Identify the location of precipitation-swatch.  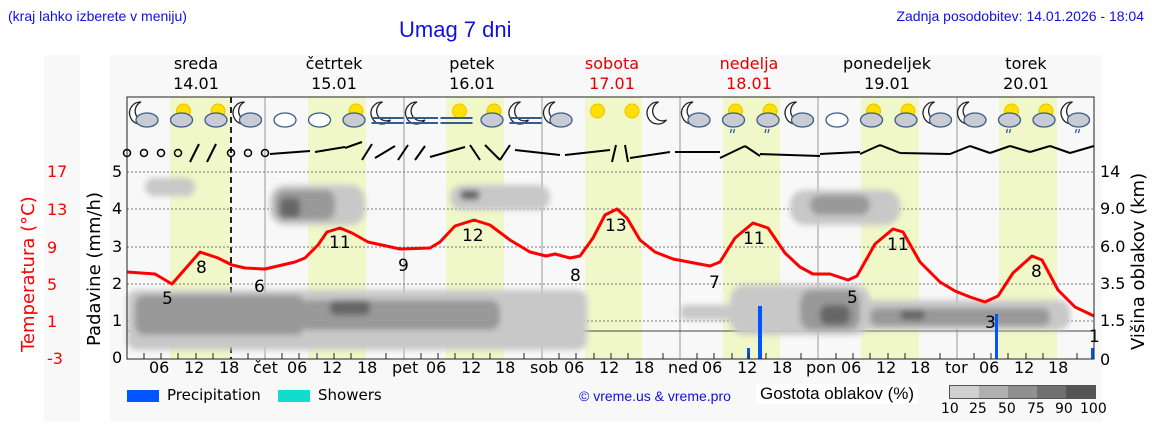
(143, 396).